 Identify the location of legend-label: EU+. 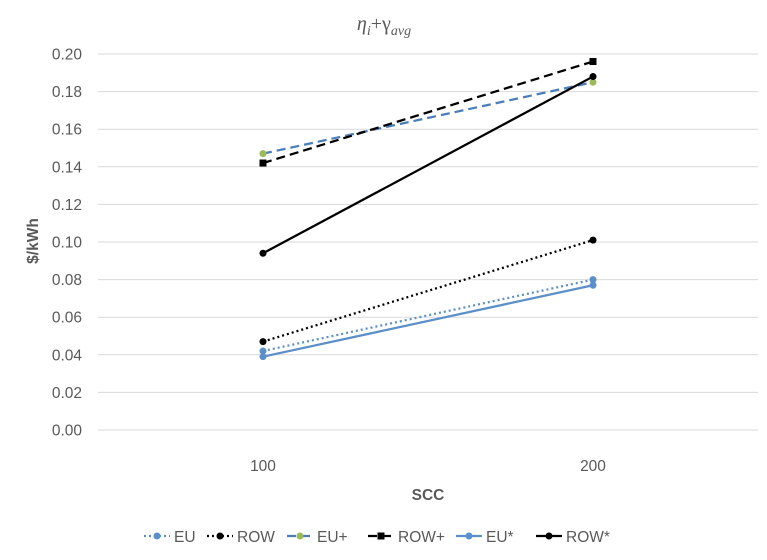
(332, 537).